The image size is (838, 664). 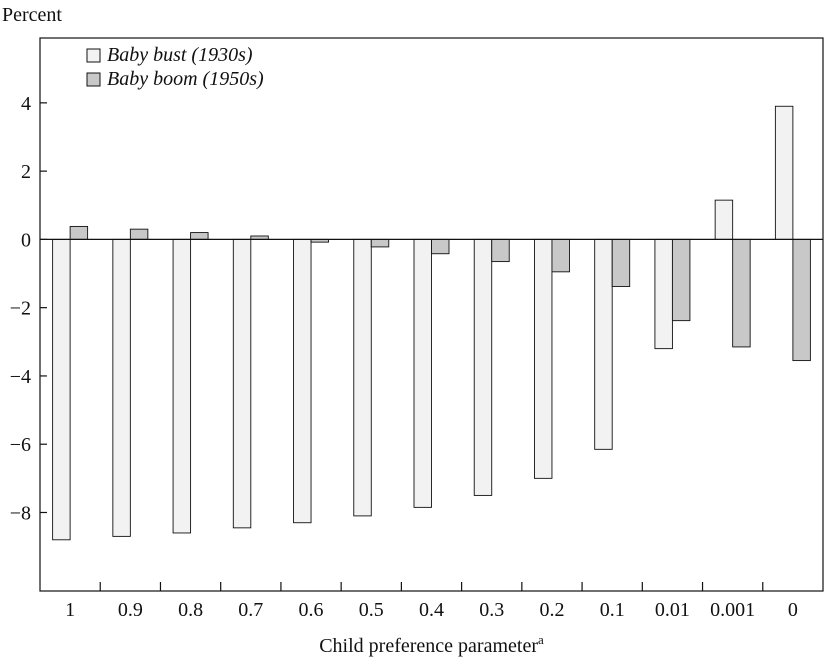 I want to click on bar-series-1-0.9, so click(x=121, y=387).